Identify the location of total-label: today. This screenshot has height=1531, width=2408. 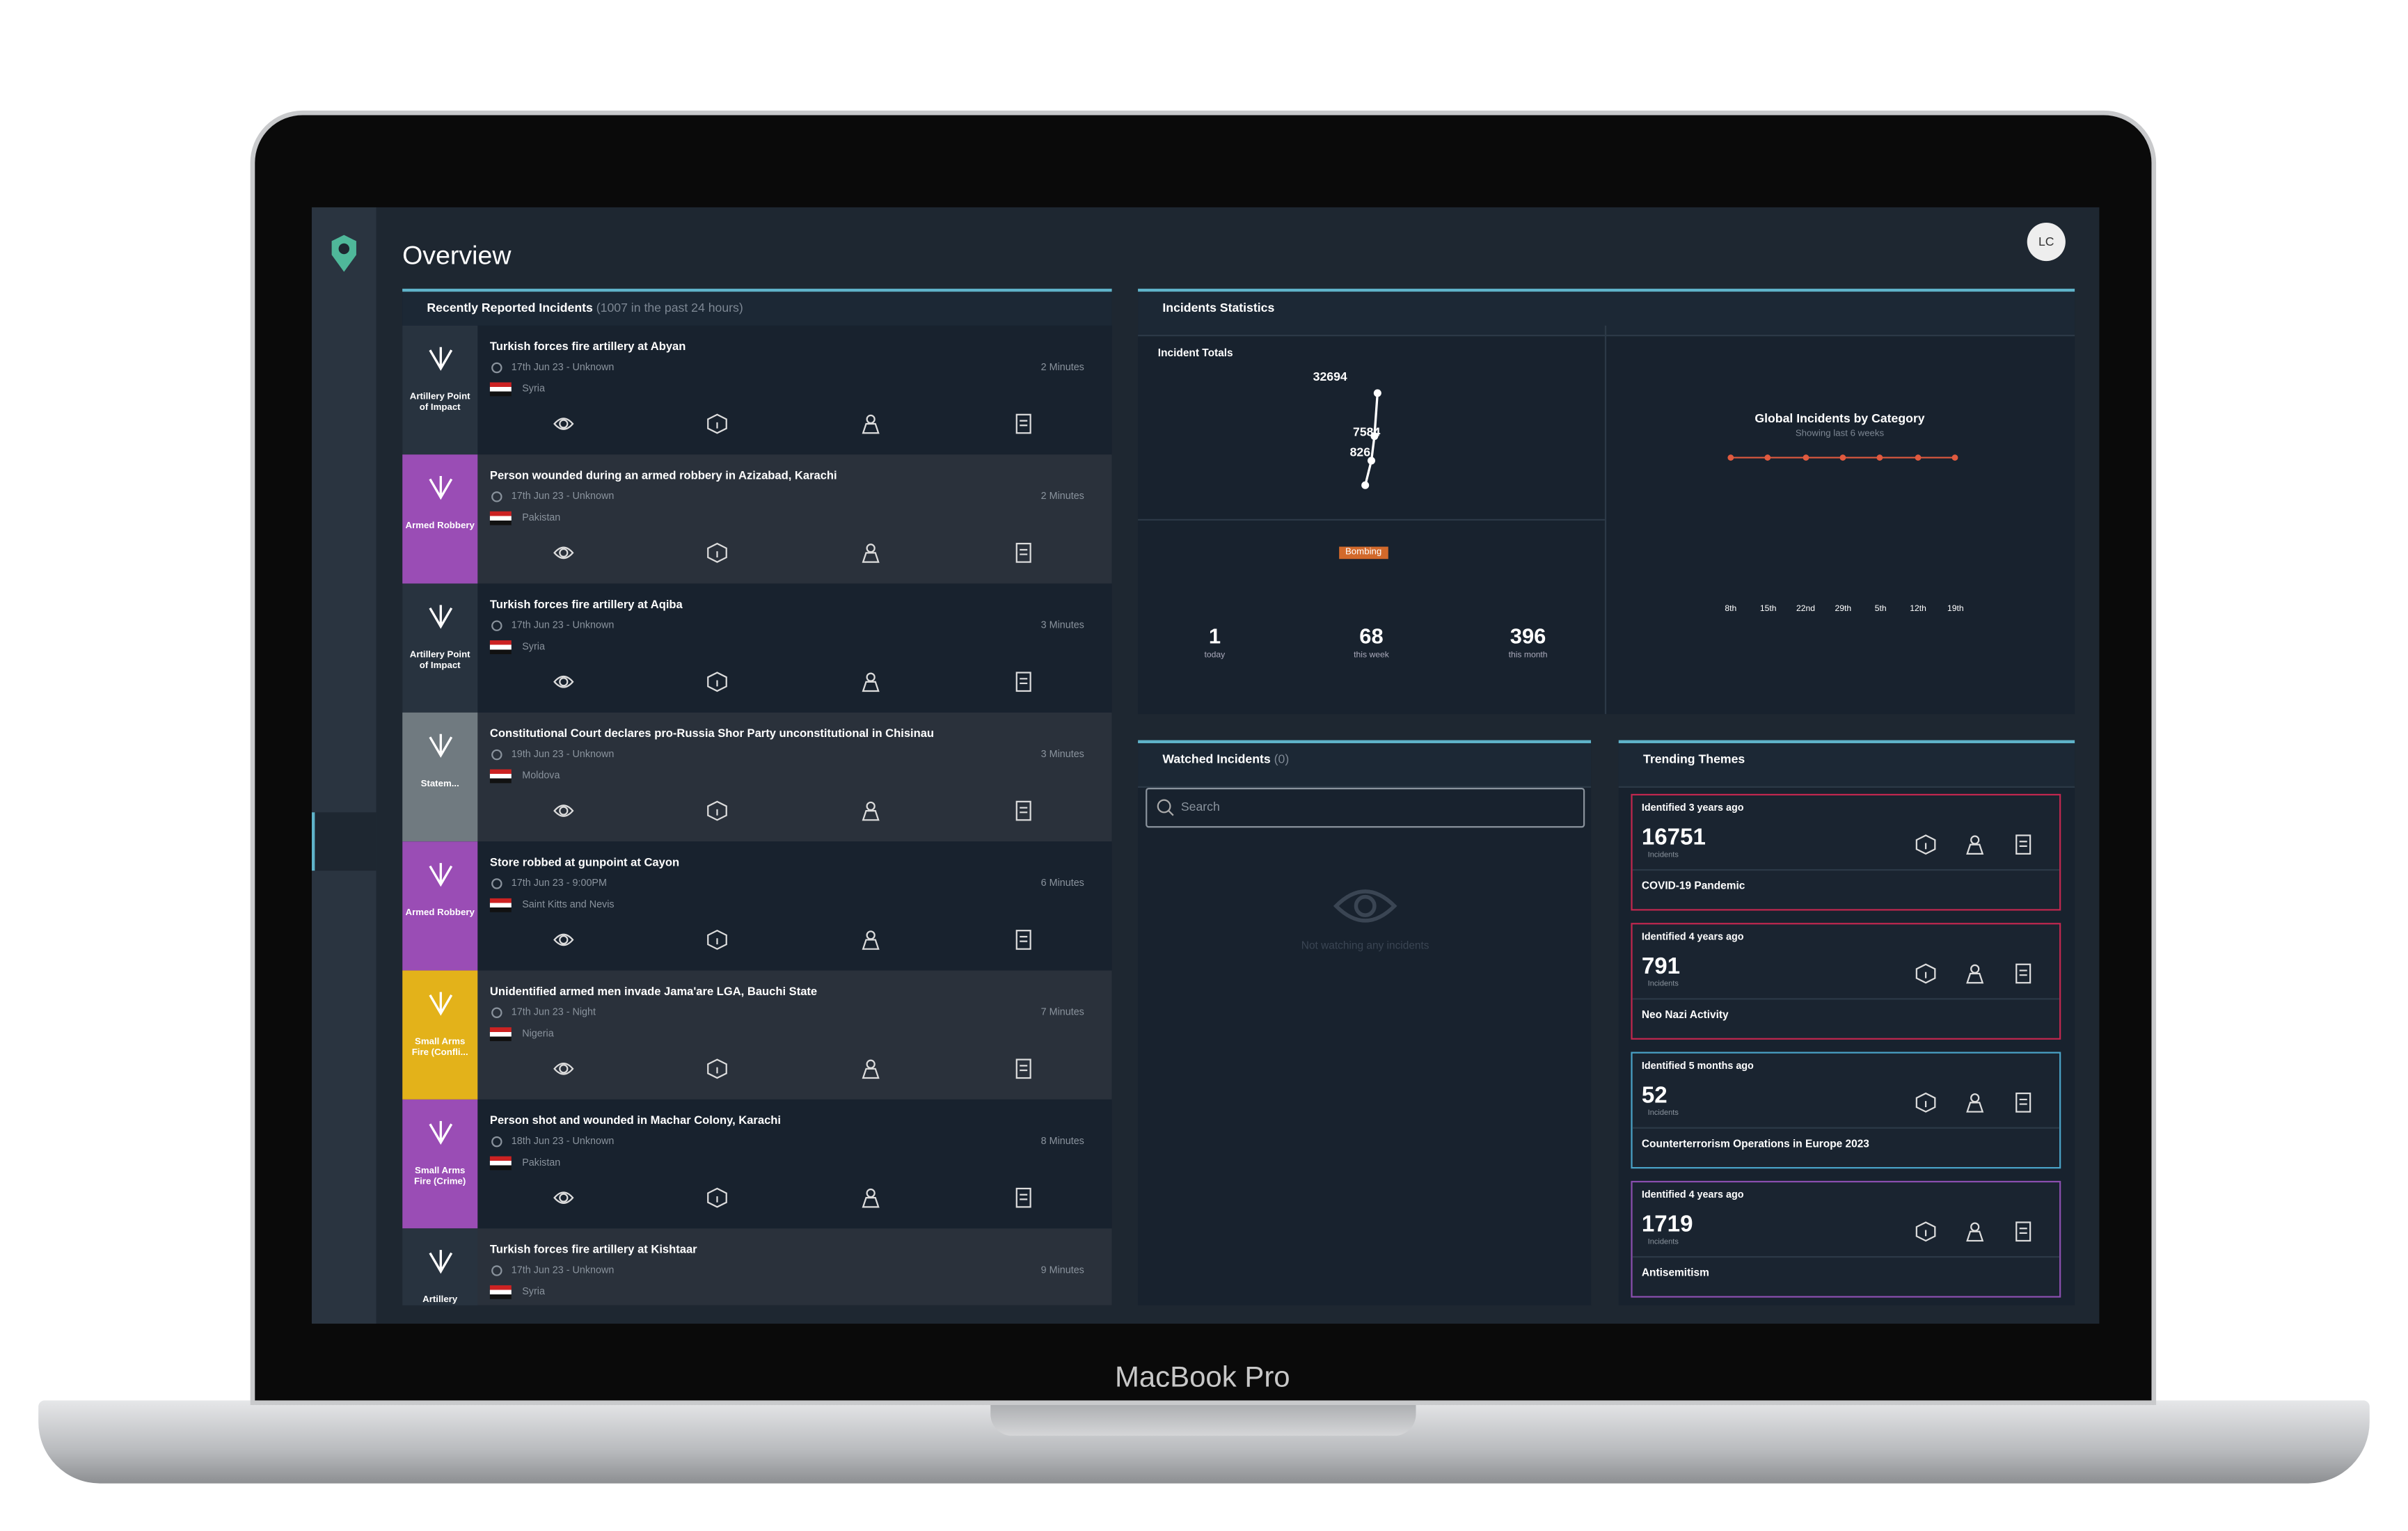
(1215, 655).